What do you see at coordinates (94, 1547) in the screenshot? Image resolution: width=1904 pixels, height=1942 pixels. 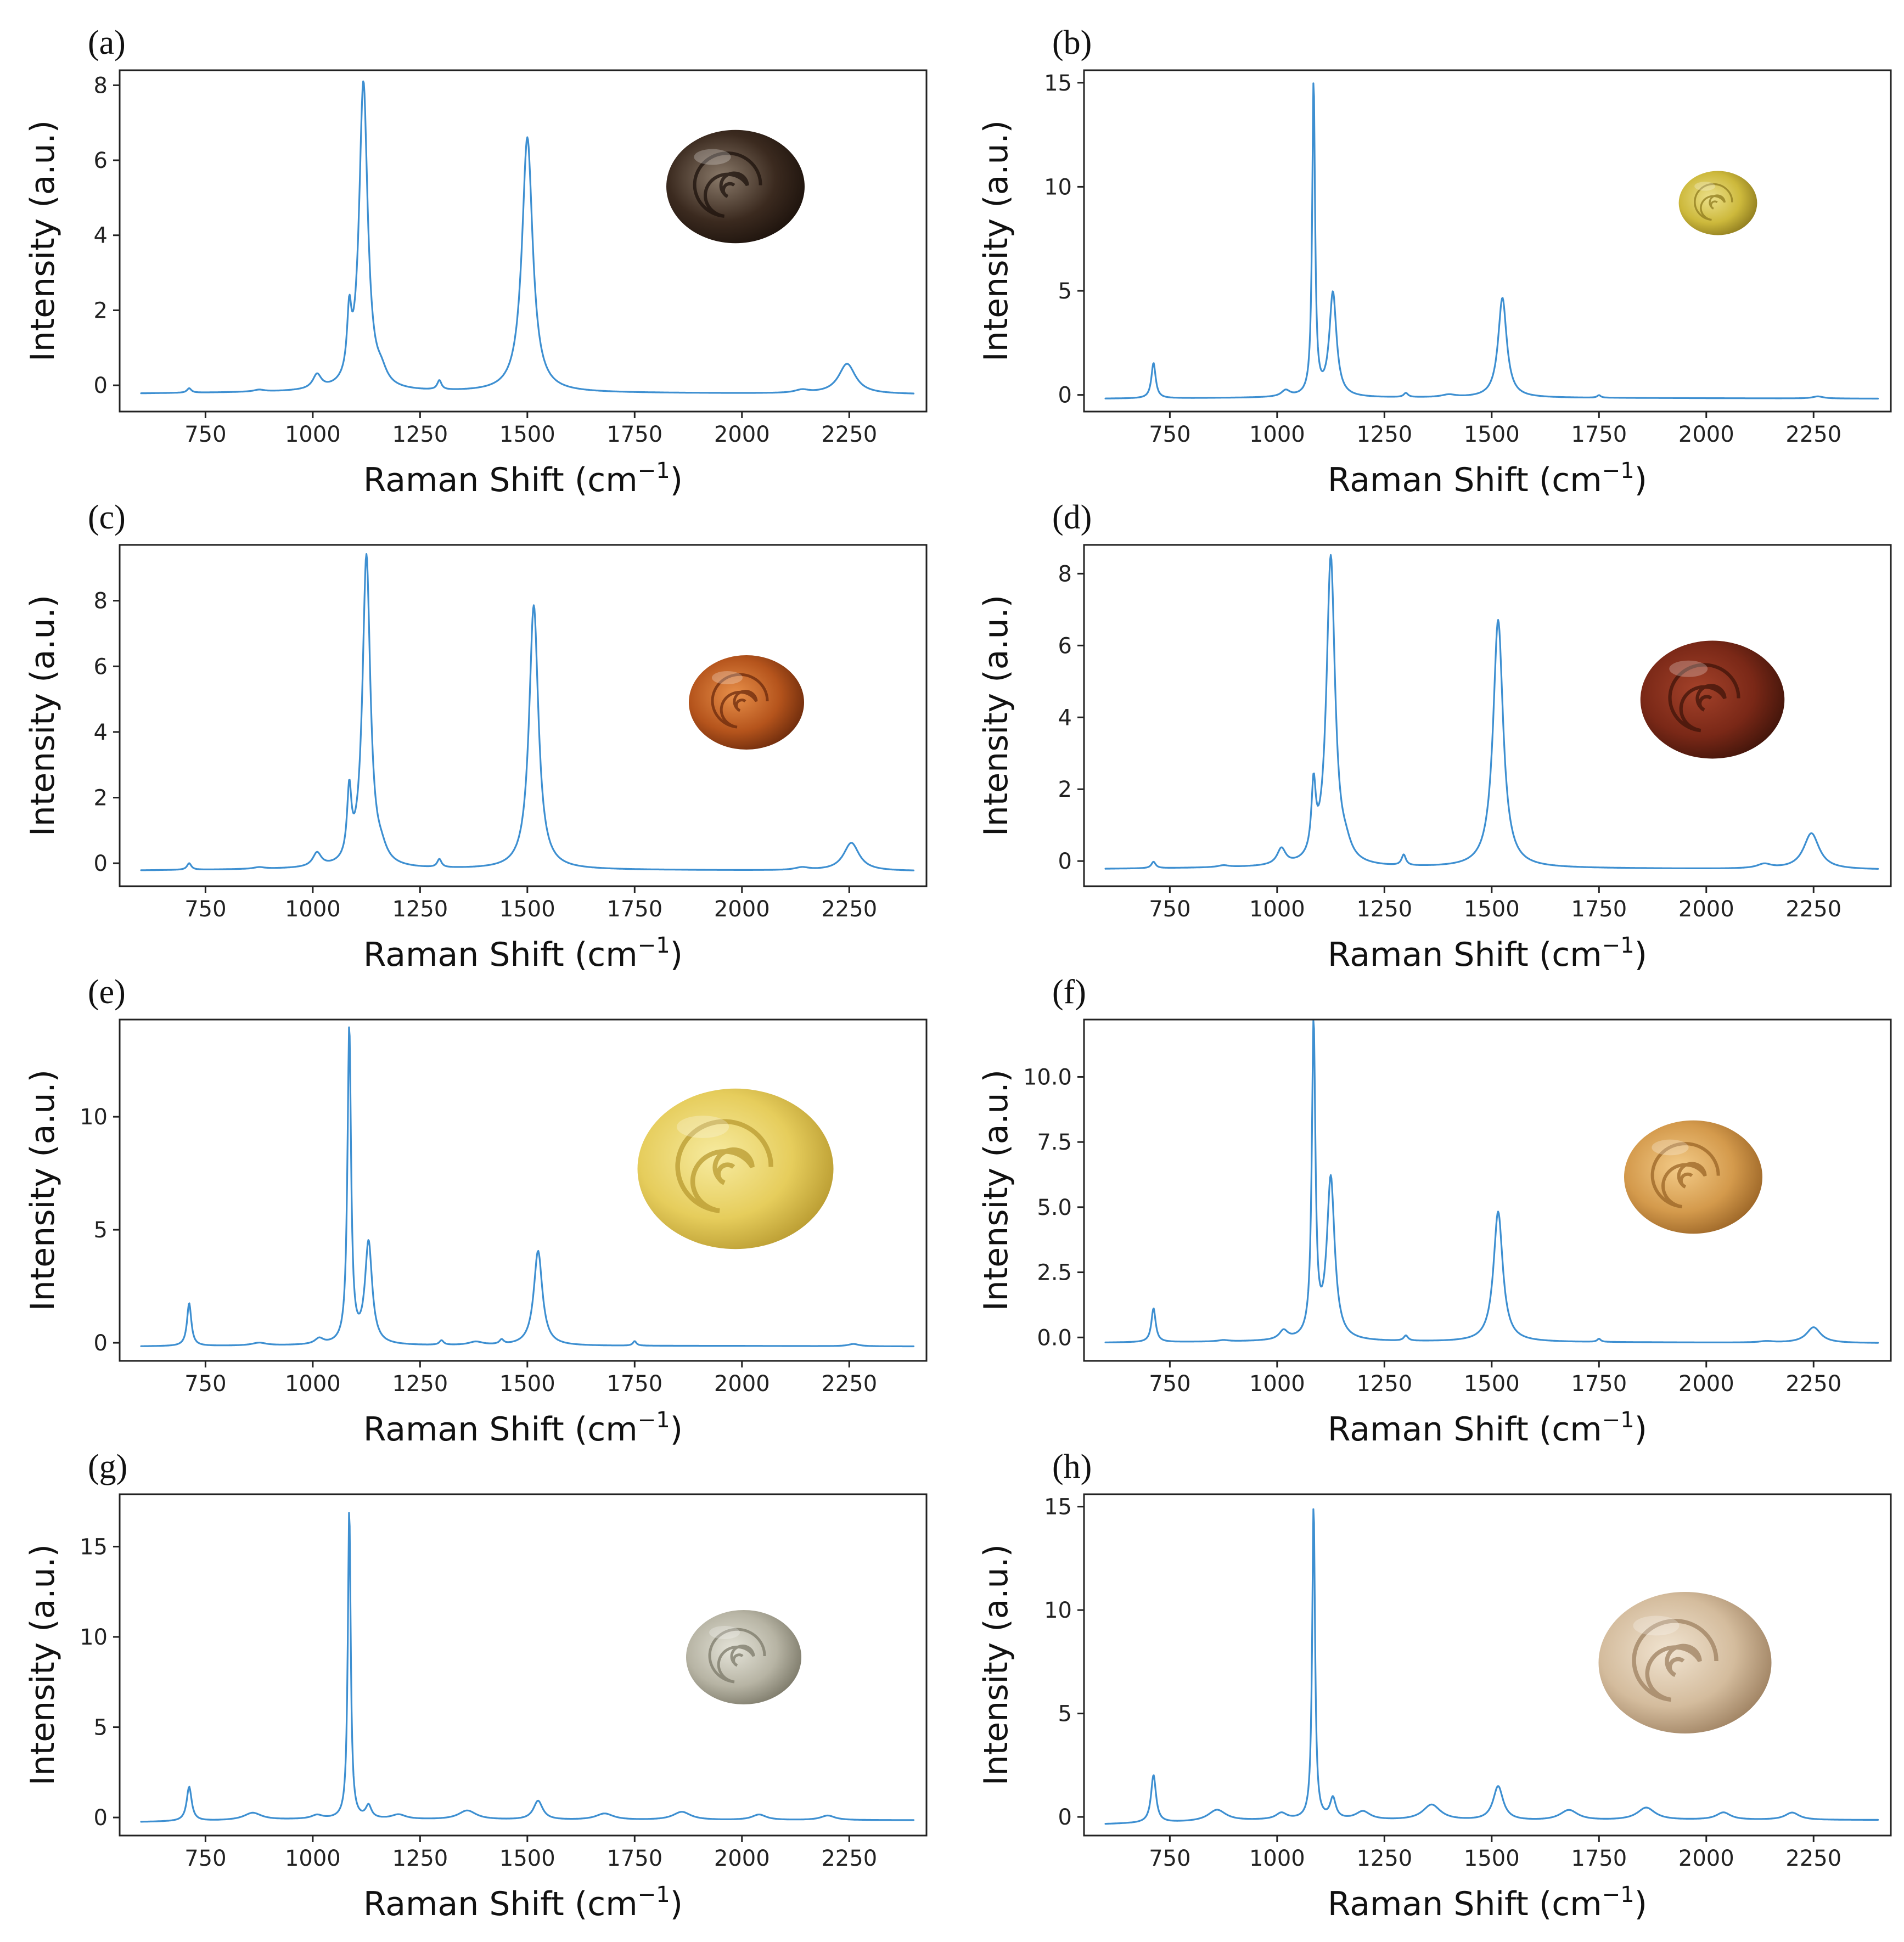 I see `y-tick-label: 15` at bounding box center [94, 1547].